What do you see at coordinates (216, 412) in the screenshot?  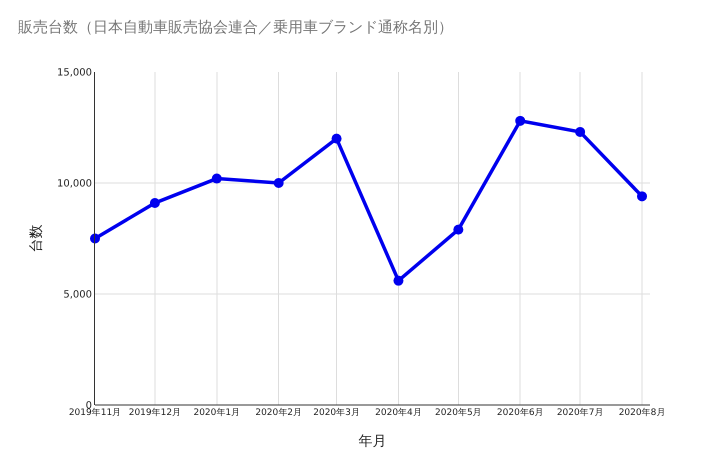 I see `x-tick-label: 2020年1月` at bounding box center [216, 412].